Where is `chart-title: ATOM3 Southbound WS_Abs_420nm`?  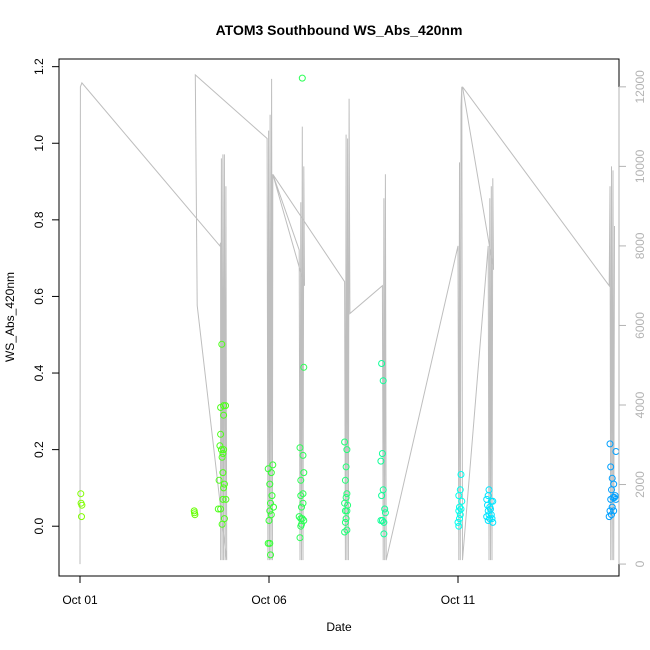 chart-title: ATOM3 Southbound WS_Abs_420nm is located at coordinates (339, 30).